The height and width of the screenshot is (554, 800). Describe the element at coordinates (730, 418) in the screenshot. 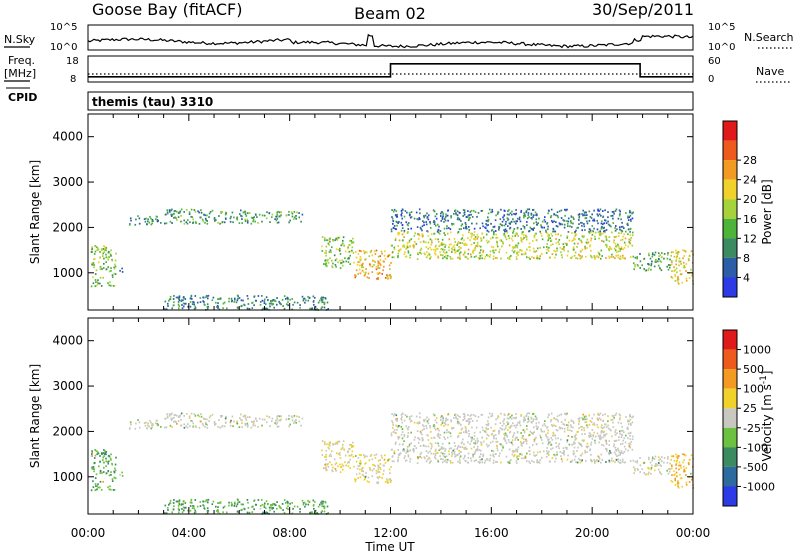

I see `colorbar-frame` at that location.